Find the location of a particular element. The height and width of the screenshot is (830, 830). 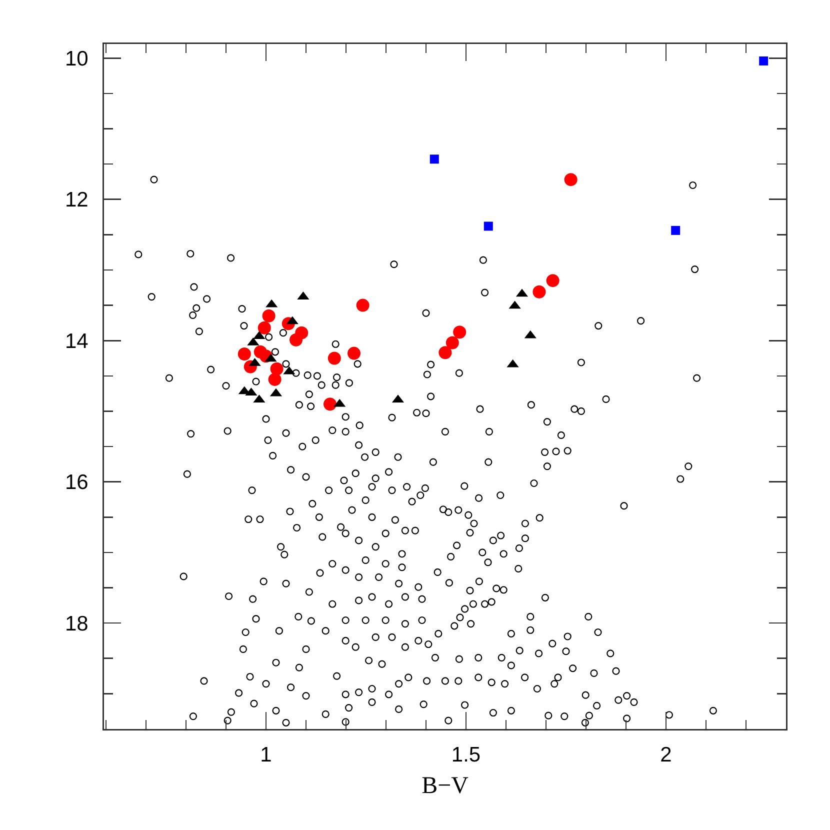

y-tick-label: 16 is located at coordinates (76, 482).